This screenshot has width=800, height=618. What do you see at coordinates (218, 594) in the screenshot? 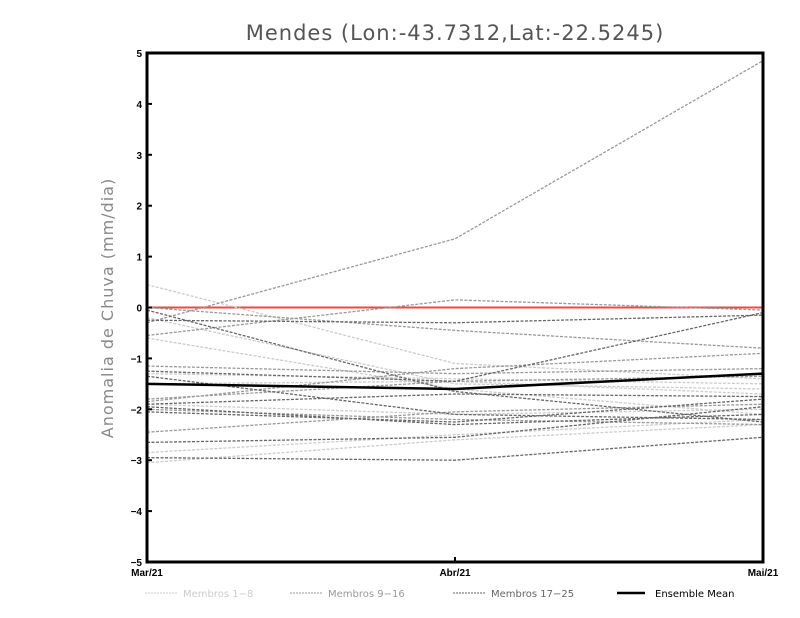
I see `legend-label: Membros 1−8` at bounding box center [218, 594].